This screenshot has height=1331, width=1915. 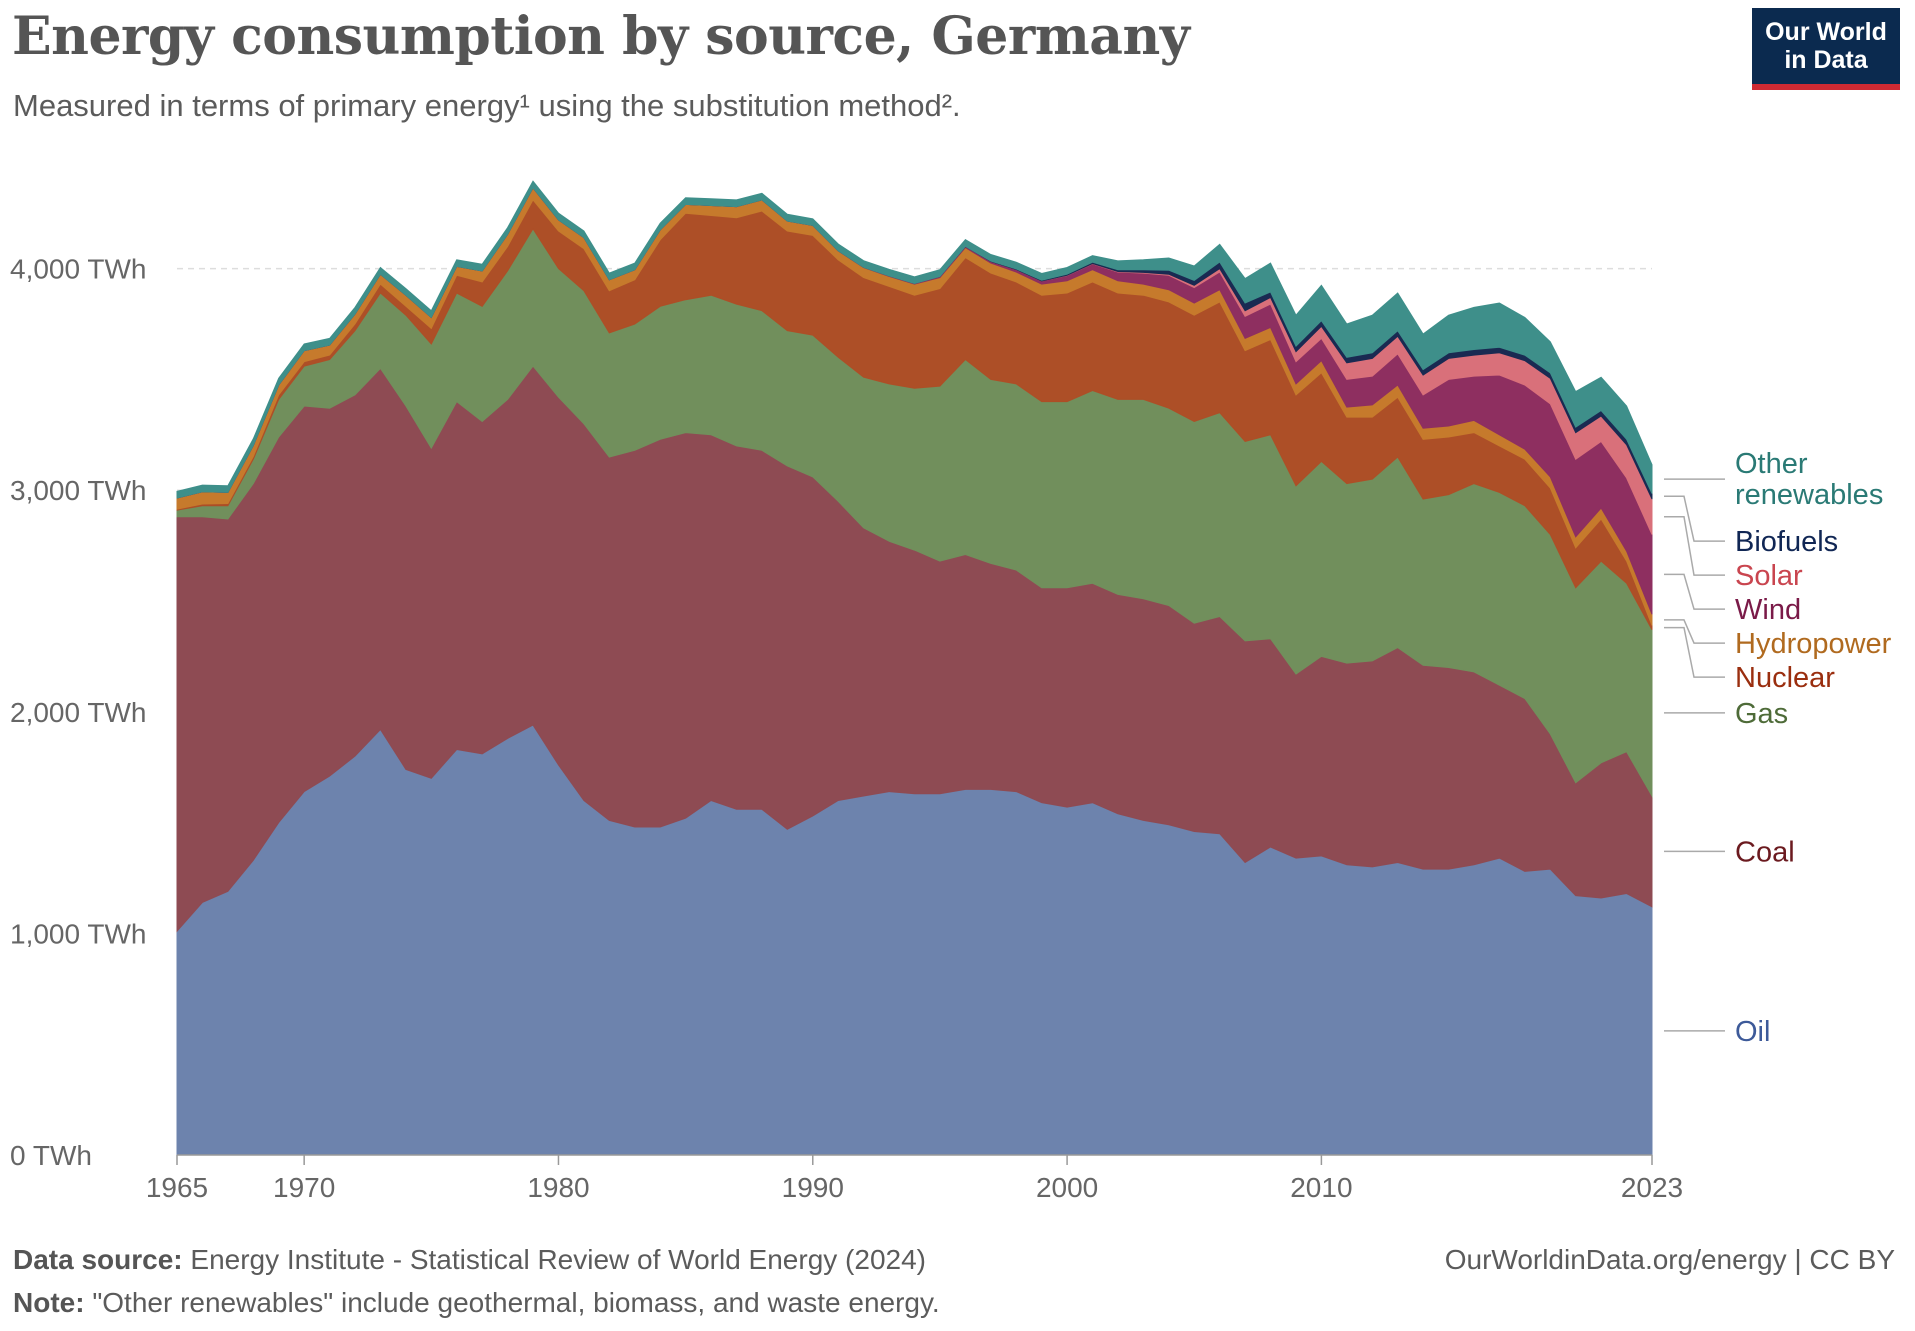 I want to click on x-tick-label: 2010, so click(x=1321, y=1187).